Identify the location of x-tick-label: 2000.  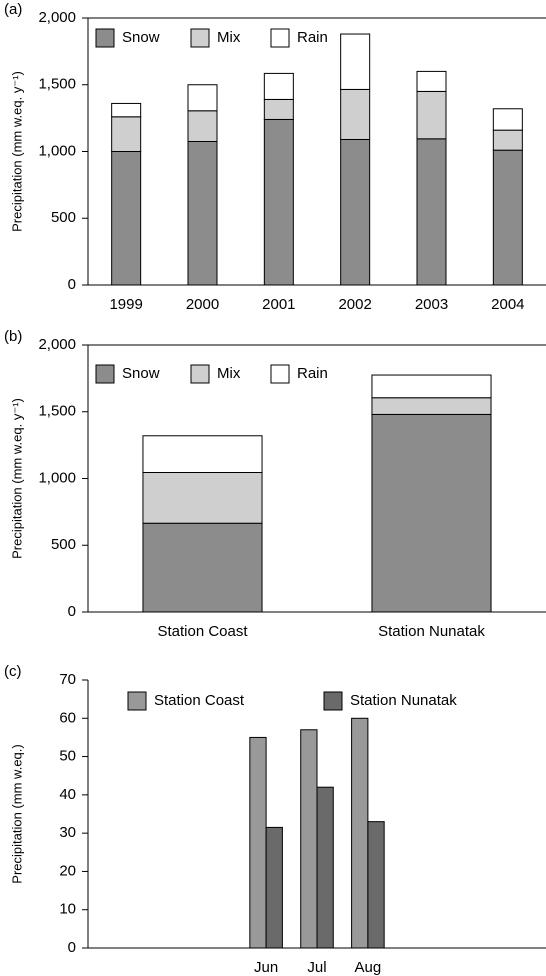
(202, 304).